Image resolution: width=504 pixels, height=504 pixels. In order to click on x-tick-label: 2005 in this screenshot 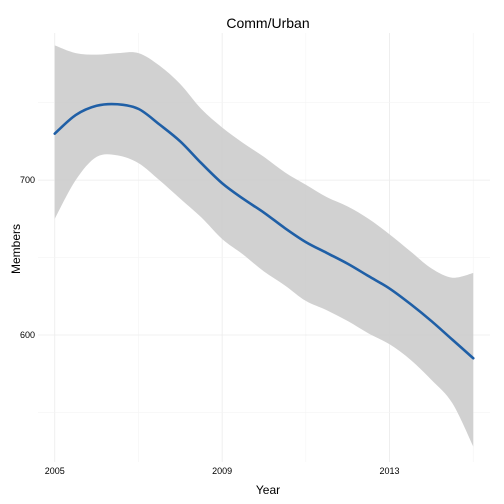, I will do `click(55, 471)`.